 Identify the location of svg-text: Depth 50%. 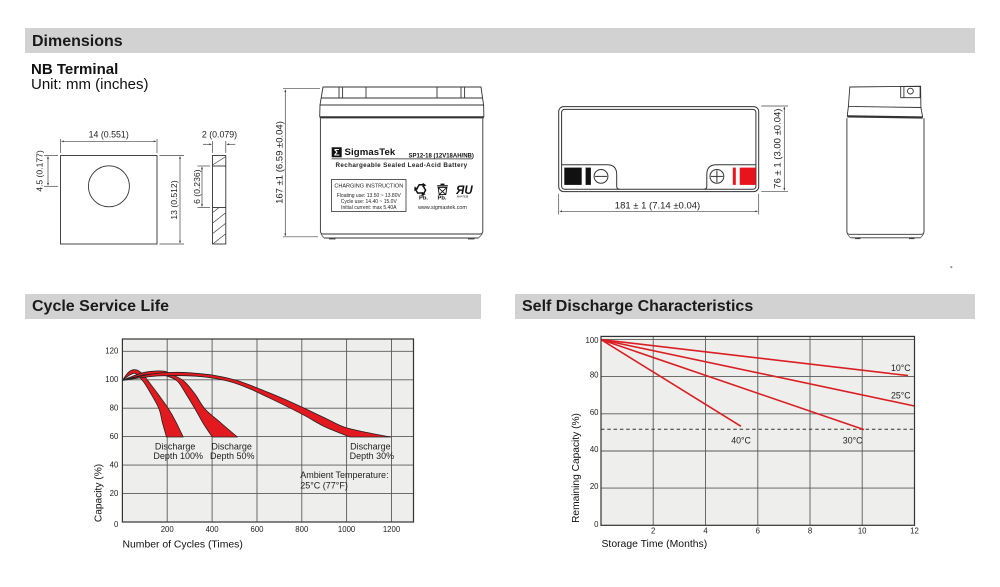
(232, 456).